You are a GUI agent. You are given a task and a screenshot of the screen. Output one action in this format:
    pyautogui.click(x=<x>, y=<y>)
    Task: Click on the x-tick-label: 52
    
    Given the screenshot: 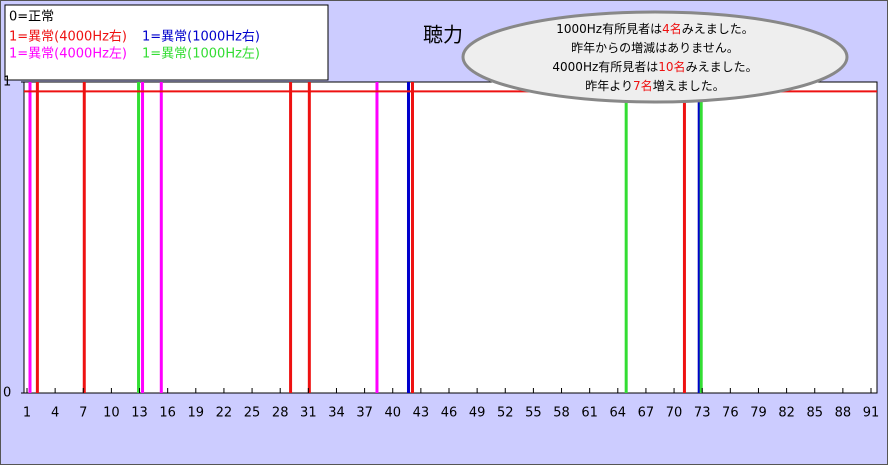 What is the action you would take?
    pyautogui.click(x=505, y=413)
    